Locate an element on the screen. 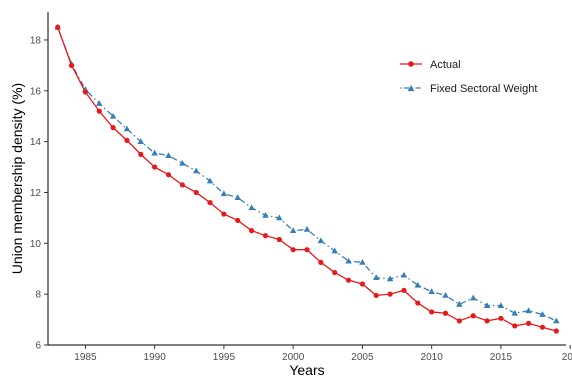 This screenshot has width=572, height=380. y-tick-label: 18 is located at coordinates (36, 40).